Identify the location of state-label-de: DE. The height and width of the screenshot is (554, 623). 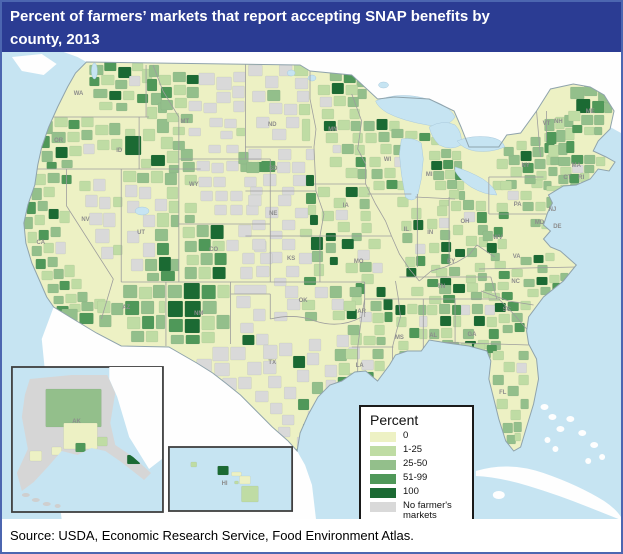
(557, 227).